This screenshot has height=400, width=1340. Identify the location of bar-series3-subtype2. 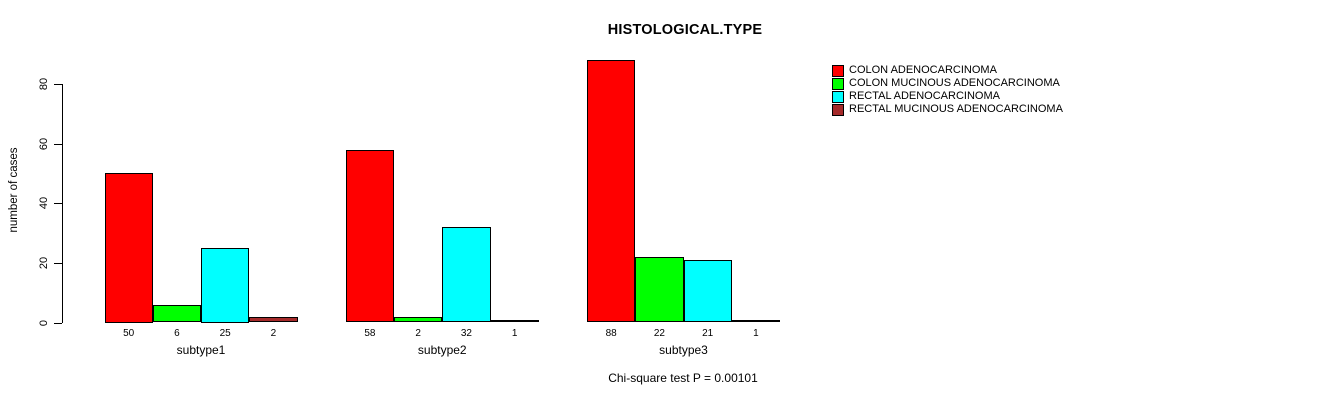
(514, 321).